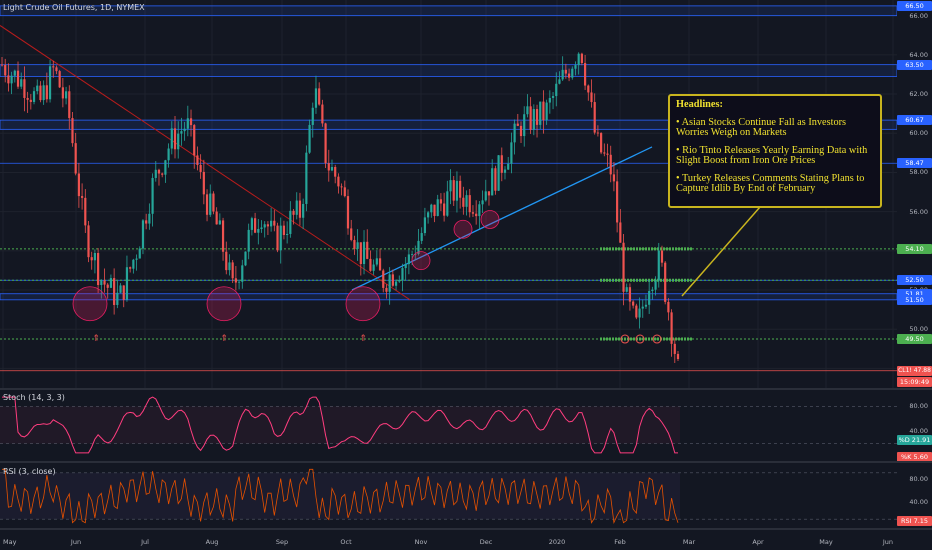 Image resolution: width=932 pixels, height=550 pixels. What do you see at coordinates (887, 542) in the screenshot?
I see `time-axis-label: Jun` at bounding box center [887, 542].